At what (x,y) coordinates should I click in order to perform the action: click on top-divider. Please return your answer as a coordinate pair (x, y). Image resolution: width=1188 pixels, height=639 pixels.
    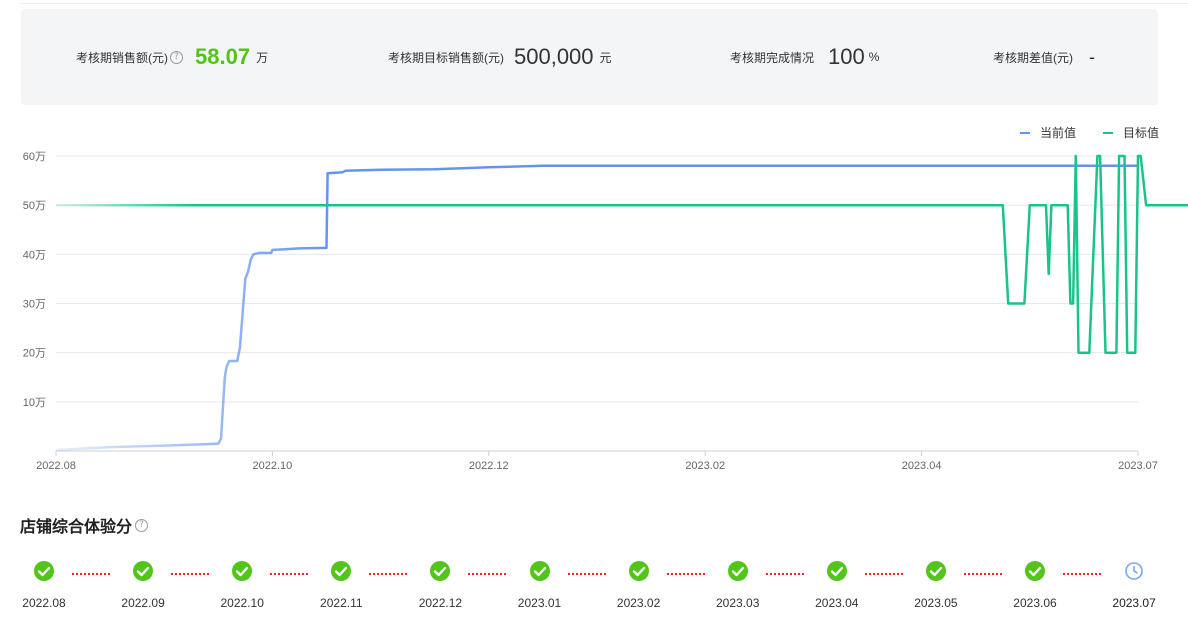
    Looking at the image, I should click on (604, 3).